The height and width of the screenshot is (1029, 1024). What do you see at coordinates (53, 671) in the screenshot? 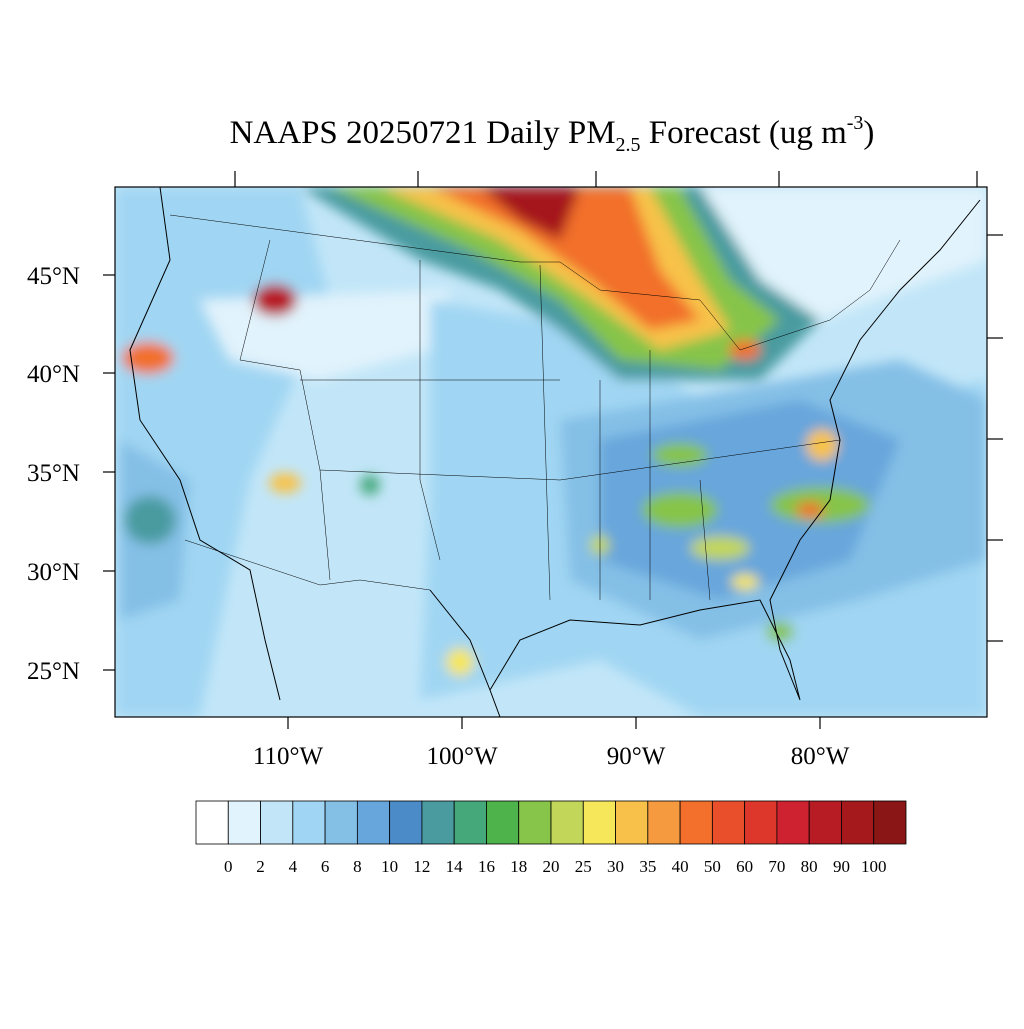
I see `lat-label: 25°N` at bounding box center [53, 671].